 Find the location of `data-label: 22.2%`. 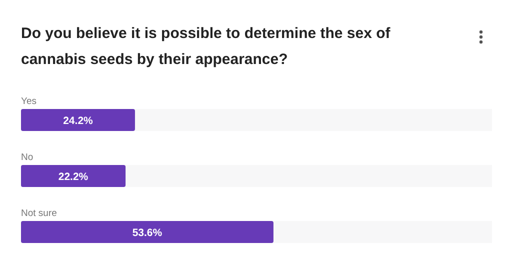

data-label: 22.2% is located at coordinates (73, 177).